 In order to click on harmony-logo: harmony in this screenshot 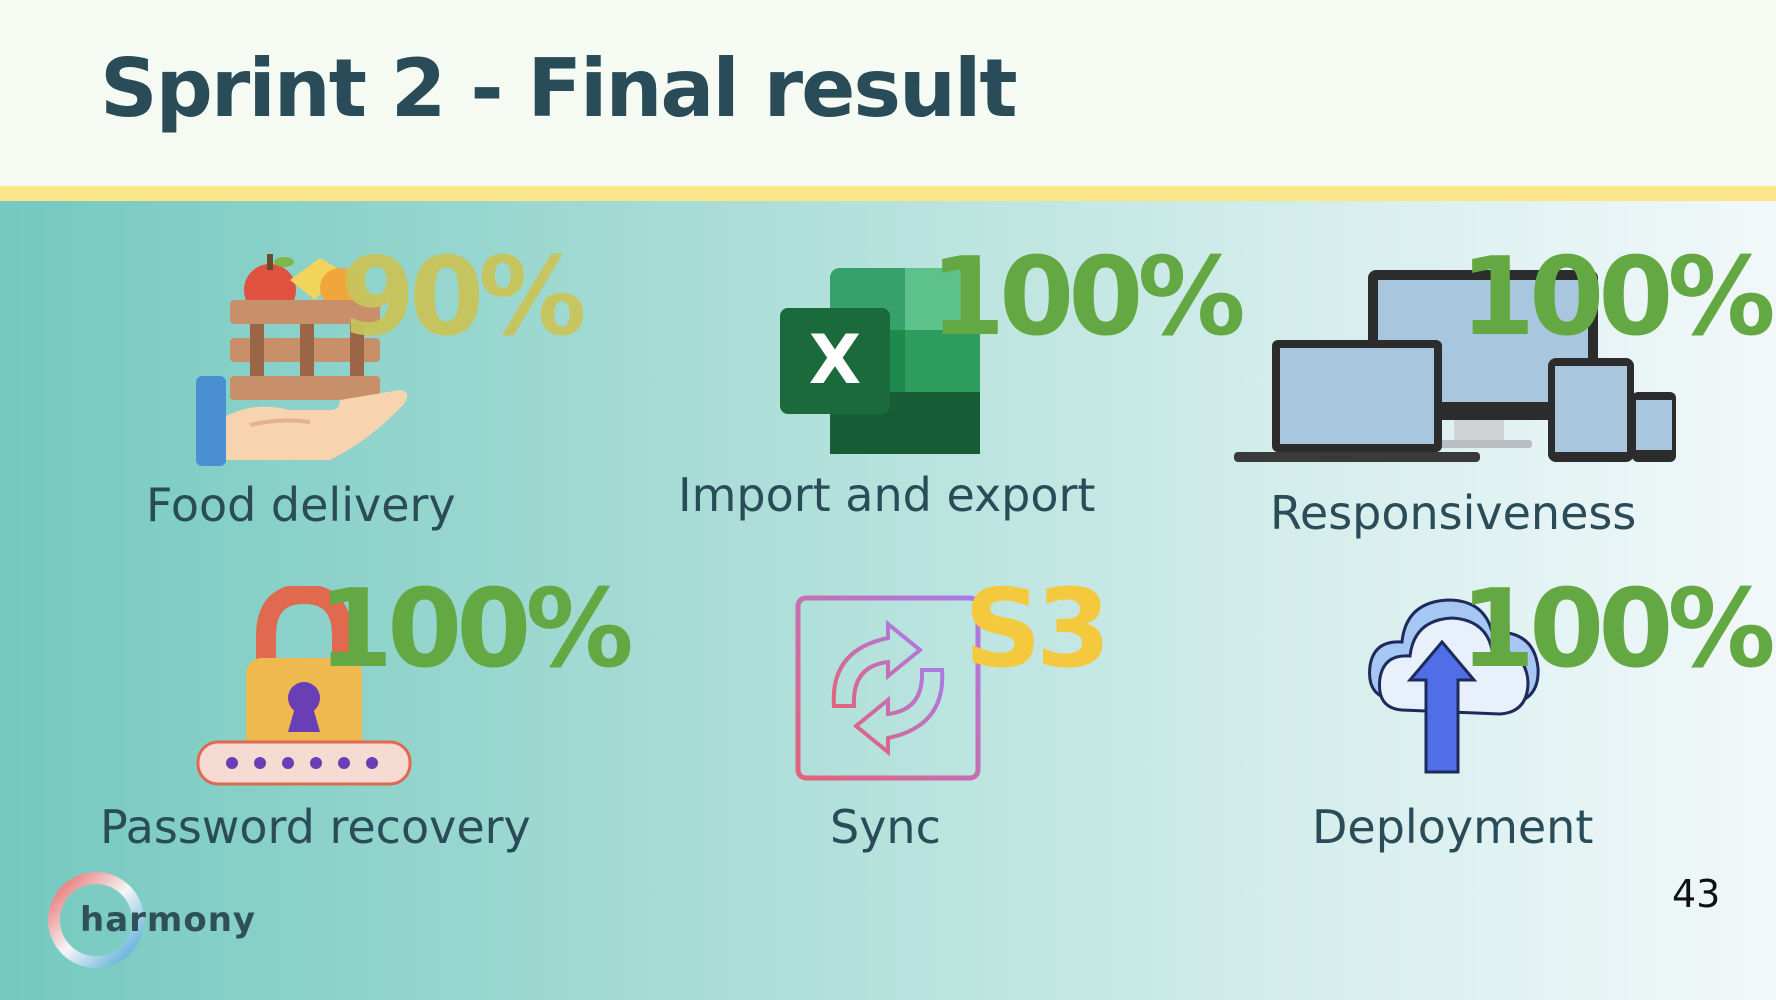, I will do `click(165, 919)`.